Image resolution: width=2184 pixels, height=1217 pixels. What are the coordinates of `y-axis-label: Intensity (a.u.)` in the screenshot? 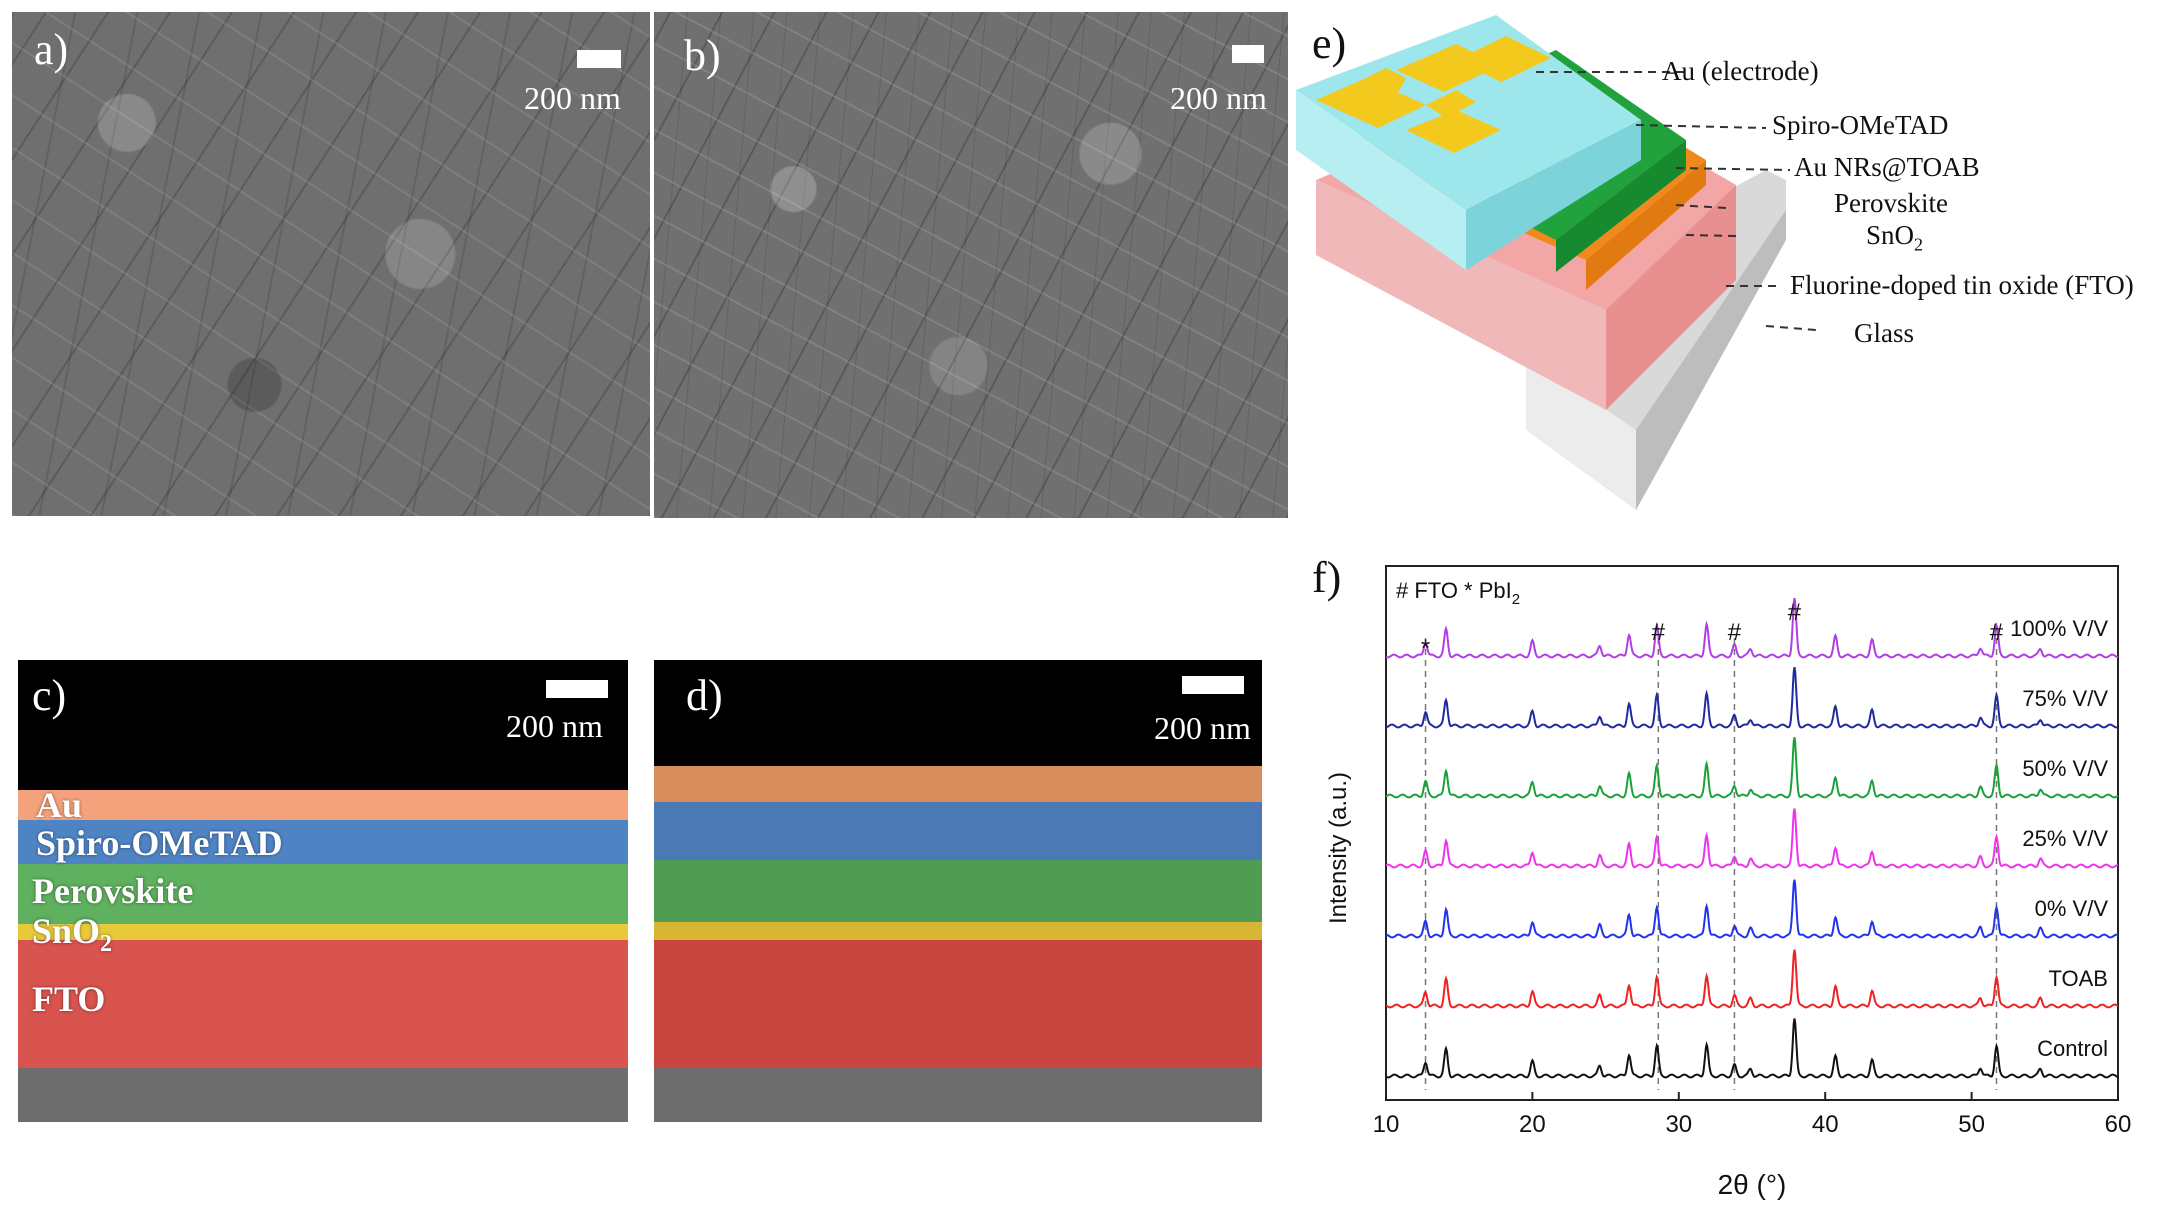 It's located at (1338, 848).